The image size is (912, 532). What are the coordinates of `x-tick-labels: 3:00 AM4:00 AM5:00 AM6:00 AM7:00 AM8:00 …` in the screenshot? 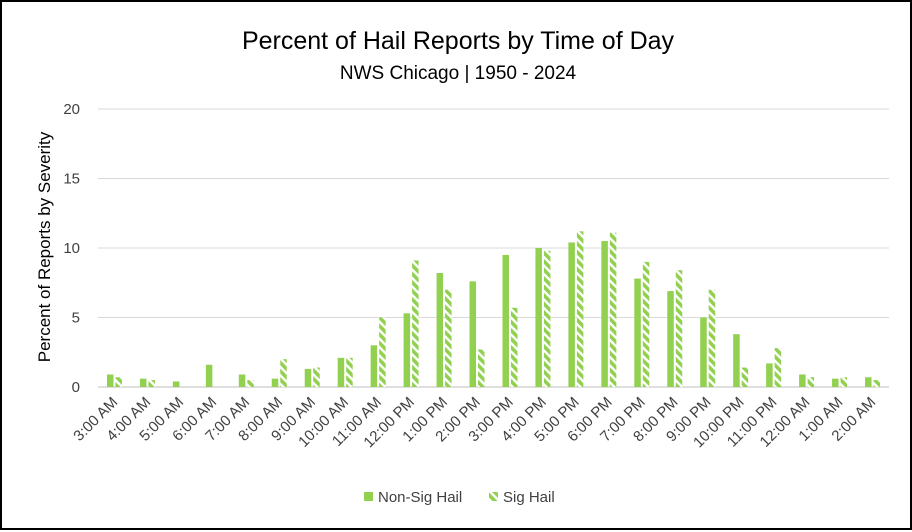 It's located at (474, 422).